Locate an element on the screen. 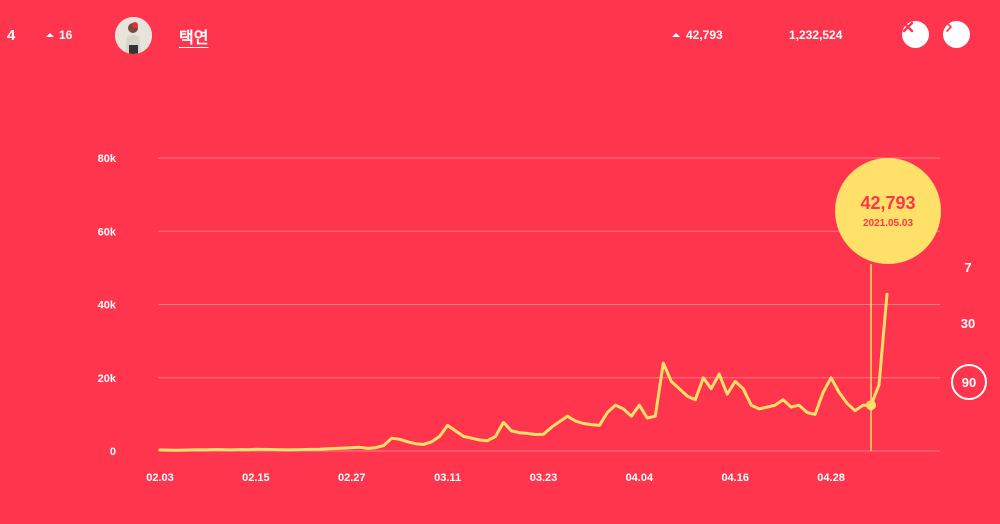 The width and height of the screenshot is (1000, 524). y-tick-label-3: 60k is located at coordinates (107, 232).